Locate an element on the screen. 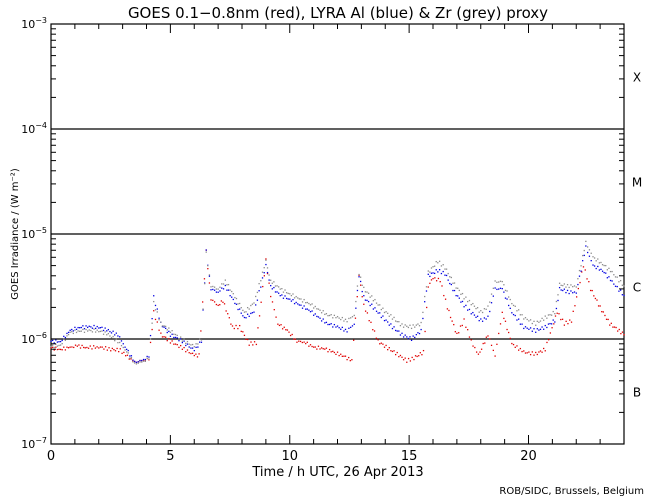  y-tick-labels: 10−310−410−510−610−7 is located at coordinates (34, 233).